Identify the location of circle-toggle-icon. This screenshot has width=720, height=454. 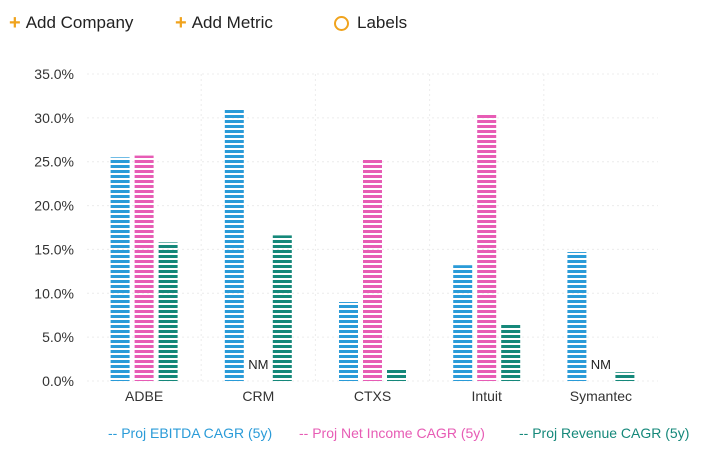
(341, 23).